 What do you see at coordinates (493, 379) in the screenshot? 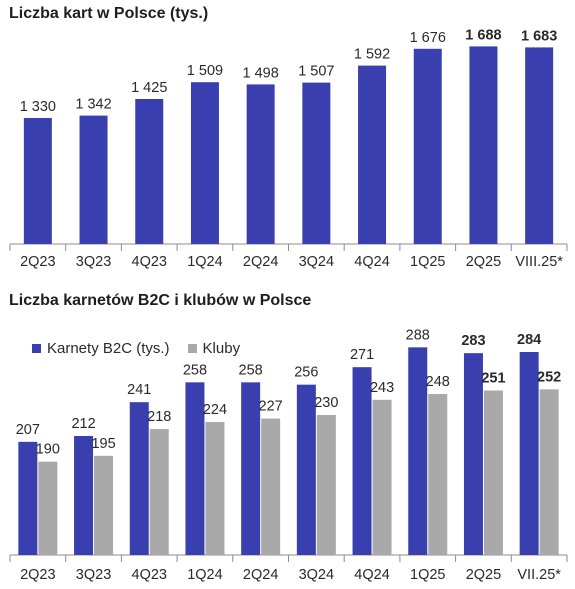
I see `data-label-clubs: 251` at bounding box center [493, 379].